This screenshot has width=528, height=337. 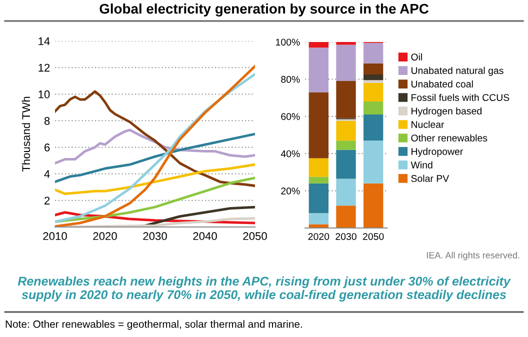 I want to click on y-tick-label: 40%, so click(x=290, y=154).